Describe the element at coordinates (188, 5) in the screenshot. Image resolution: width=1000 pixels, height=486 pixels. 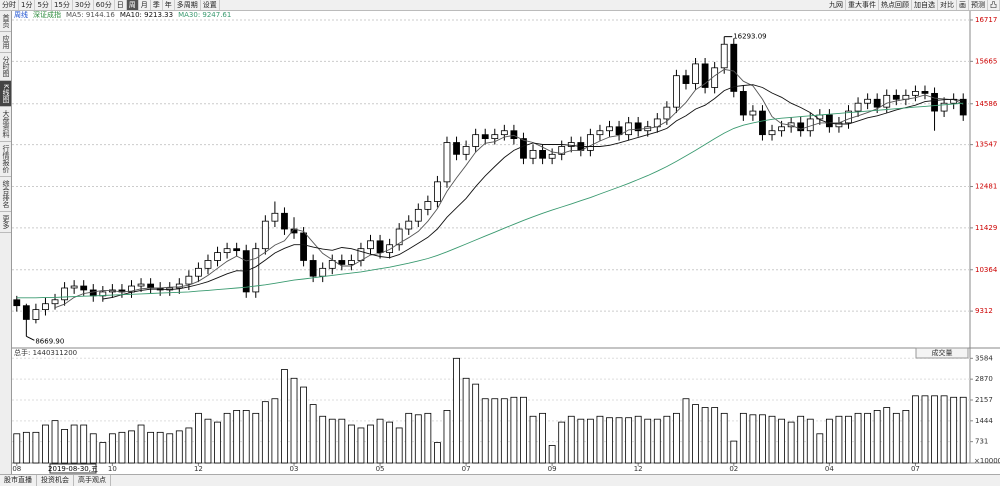
I see `period-tab: 多周期` at that location.